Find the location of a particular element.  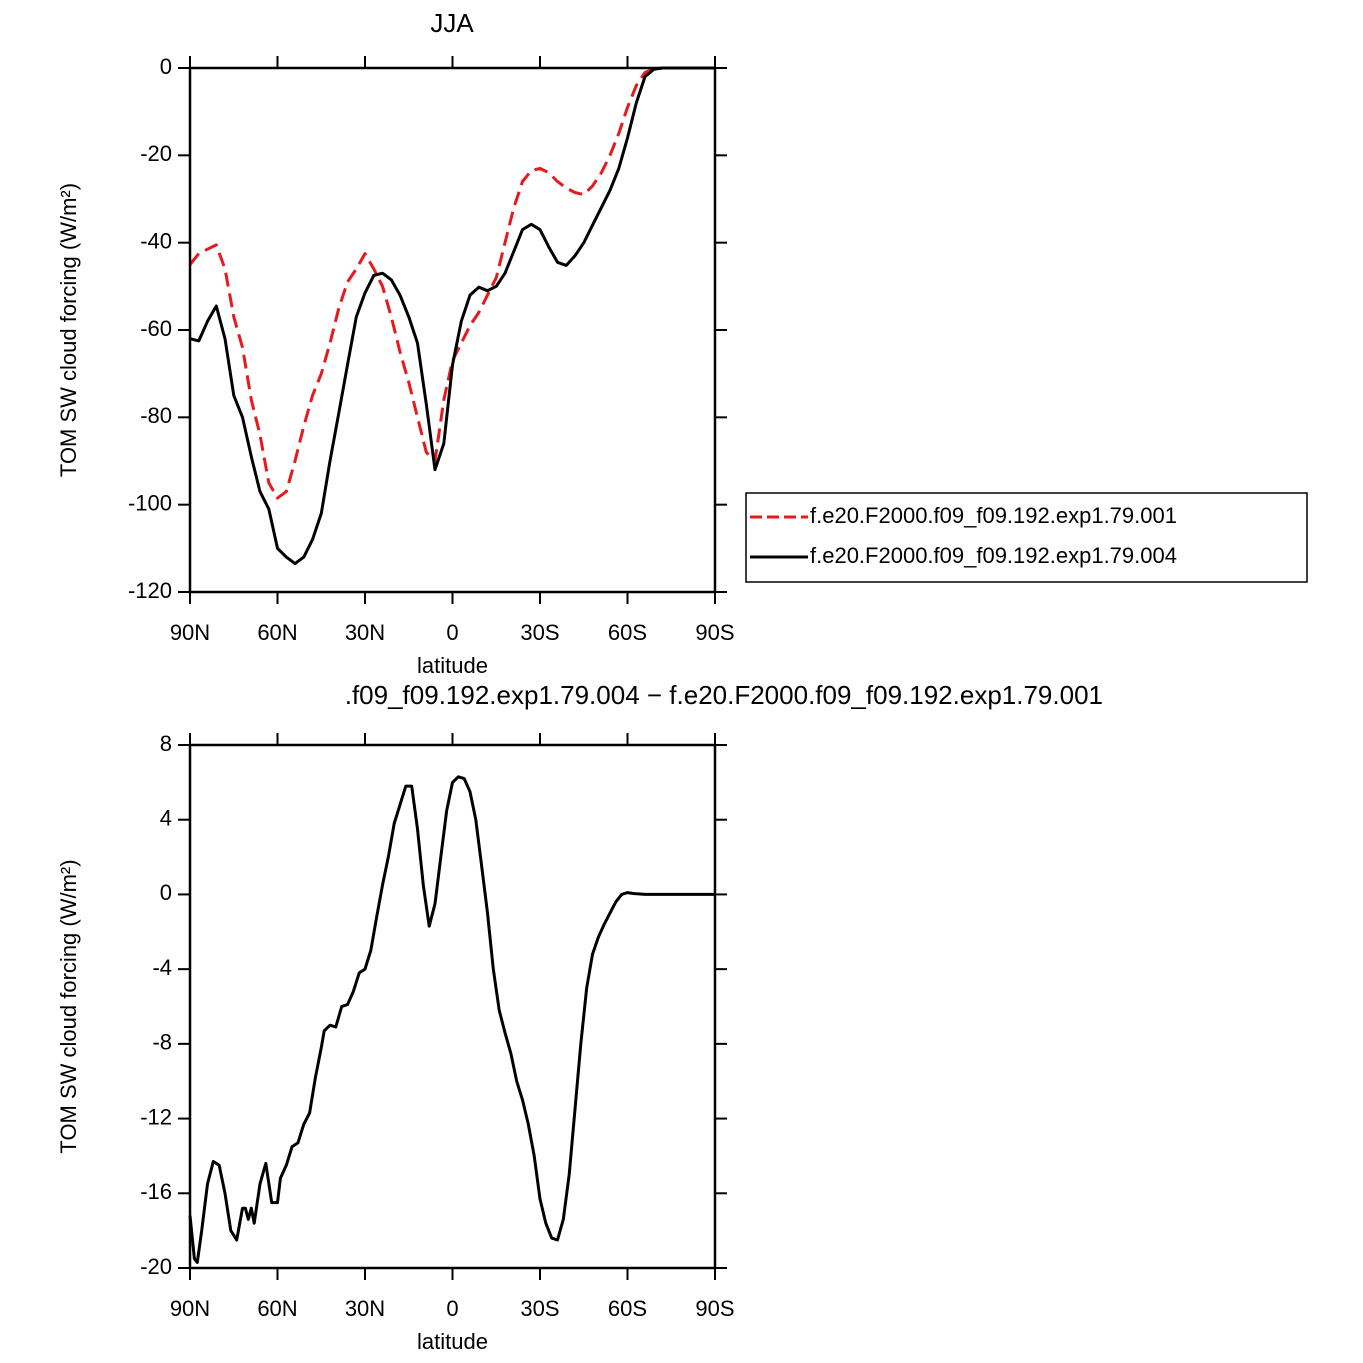

y-tick-label: -12 is located at coordinates (156, 1116).